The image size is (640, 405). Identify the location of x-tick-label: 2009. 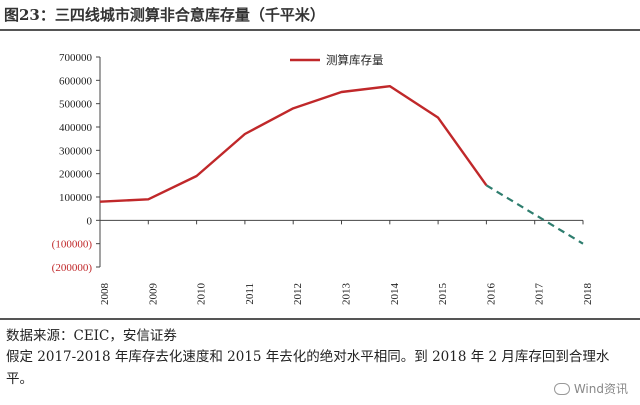
(153, 294).